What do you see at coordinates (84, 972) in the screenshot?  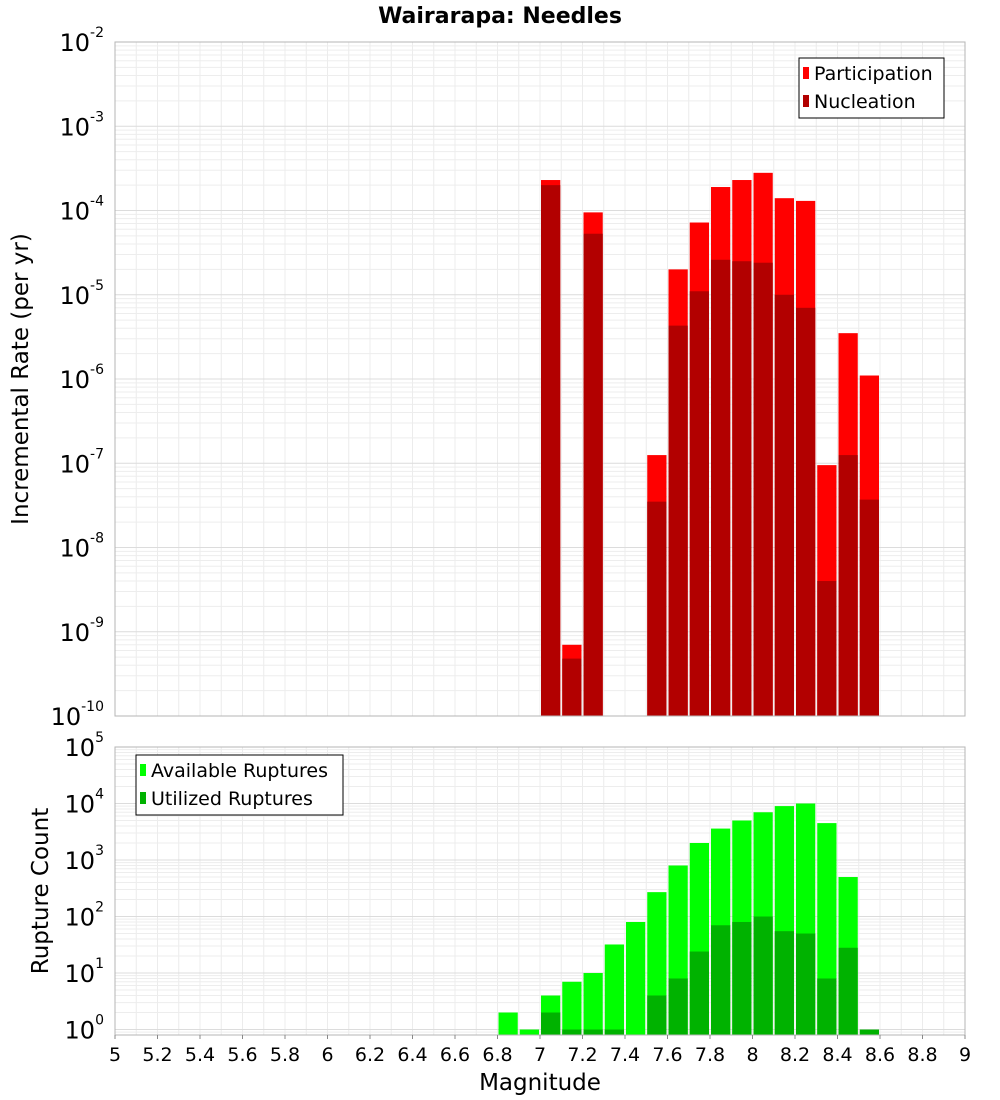 I see `y-tick-label: 10¹` at bounding box center [84, 972].